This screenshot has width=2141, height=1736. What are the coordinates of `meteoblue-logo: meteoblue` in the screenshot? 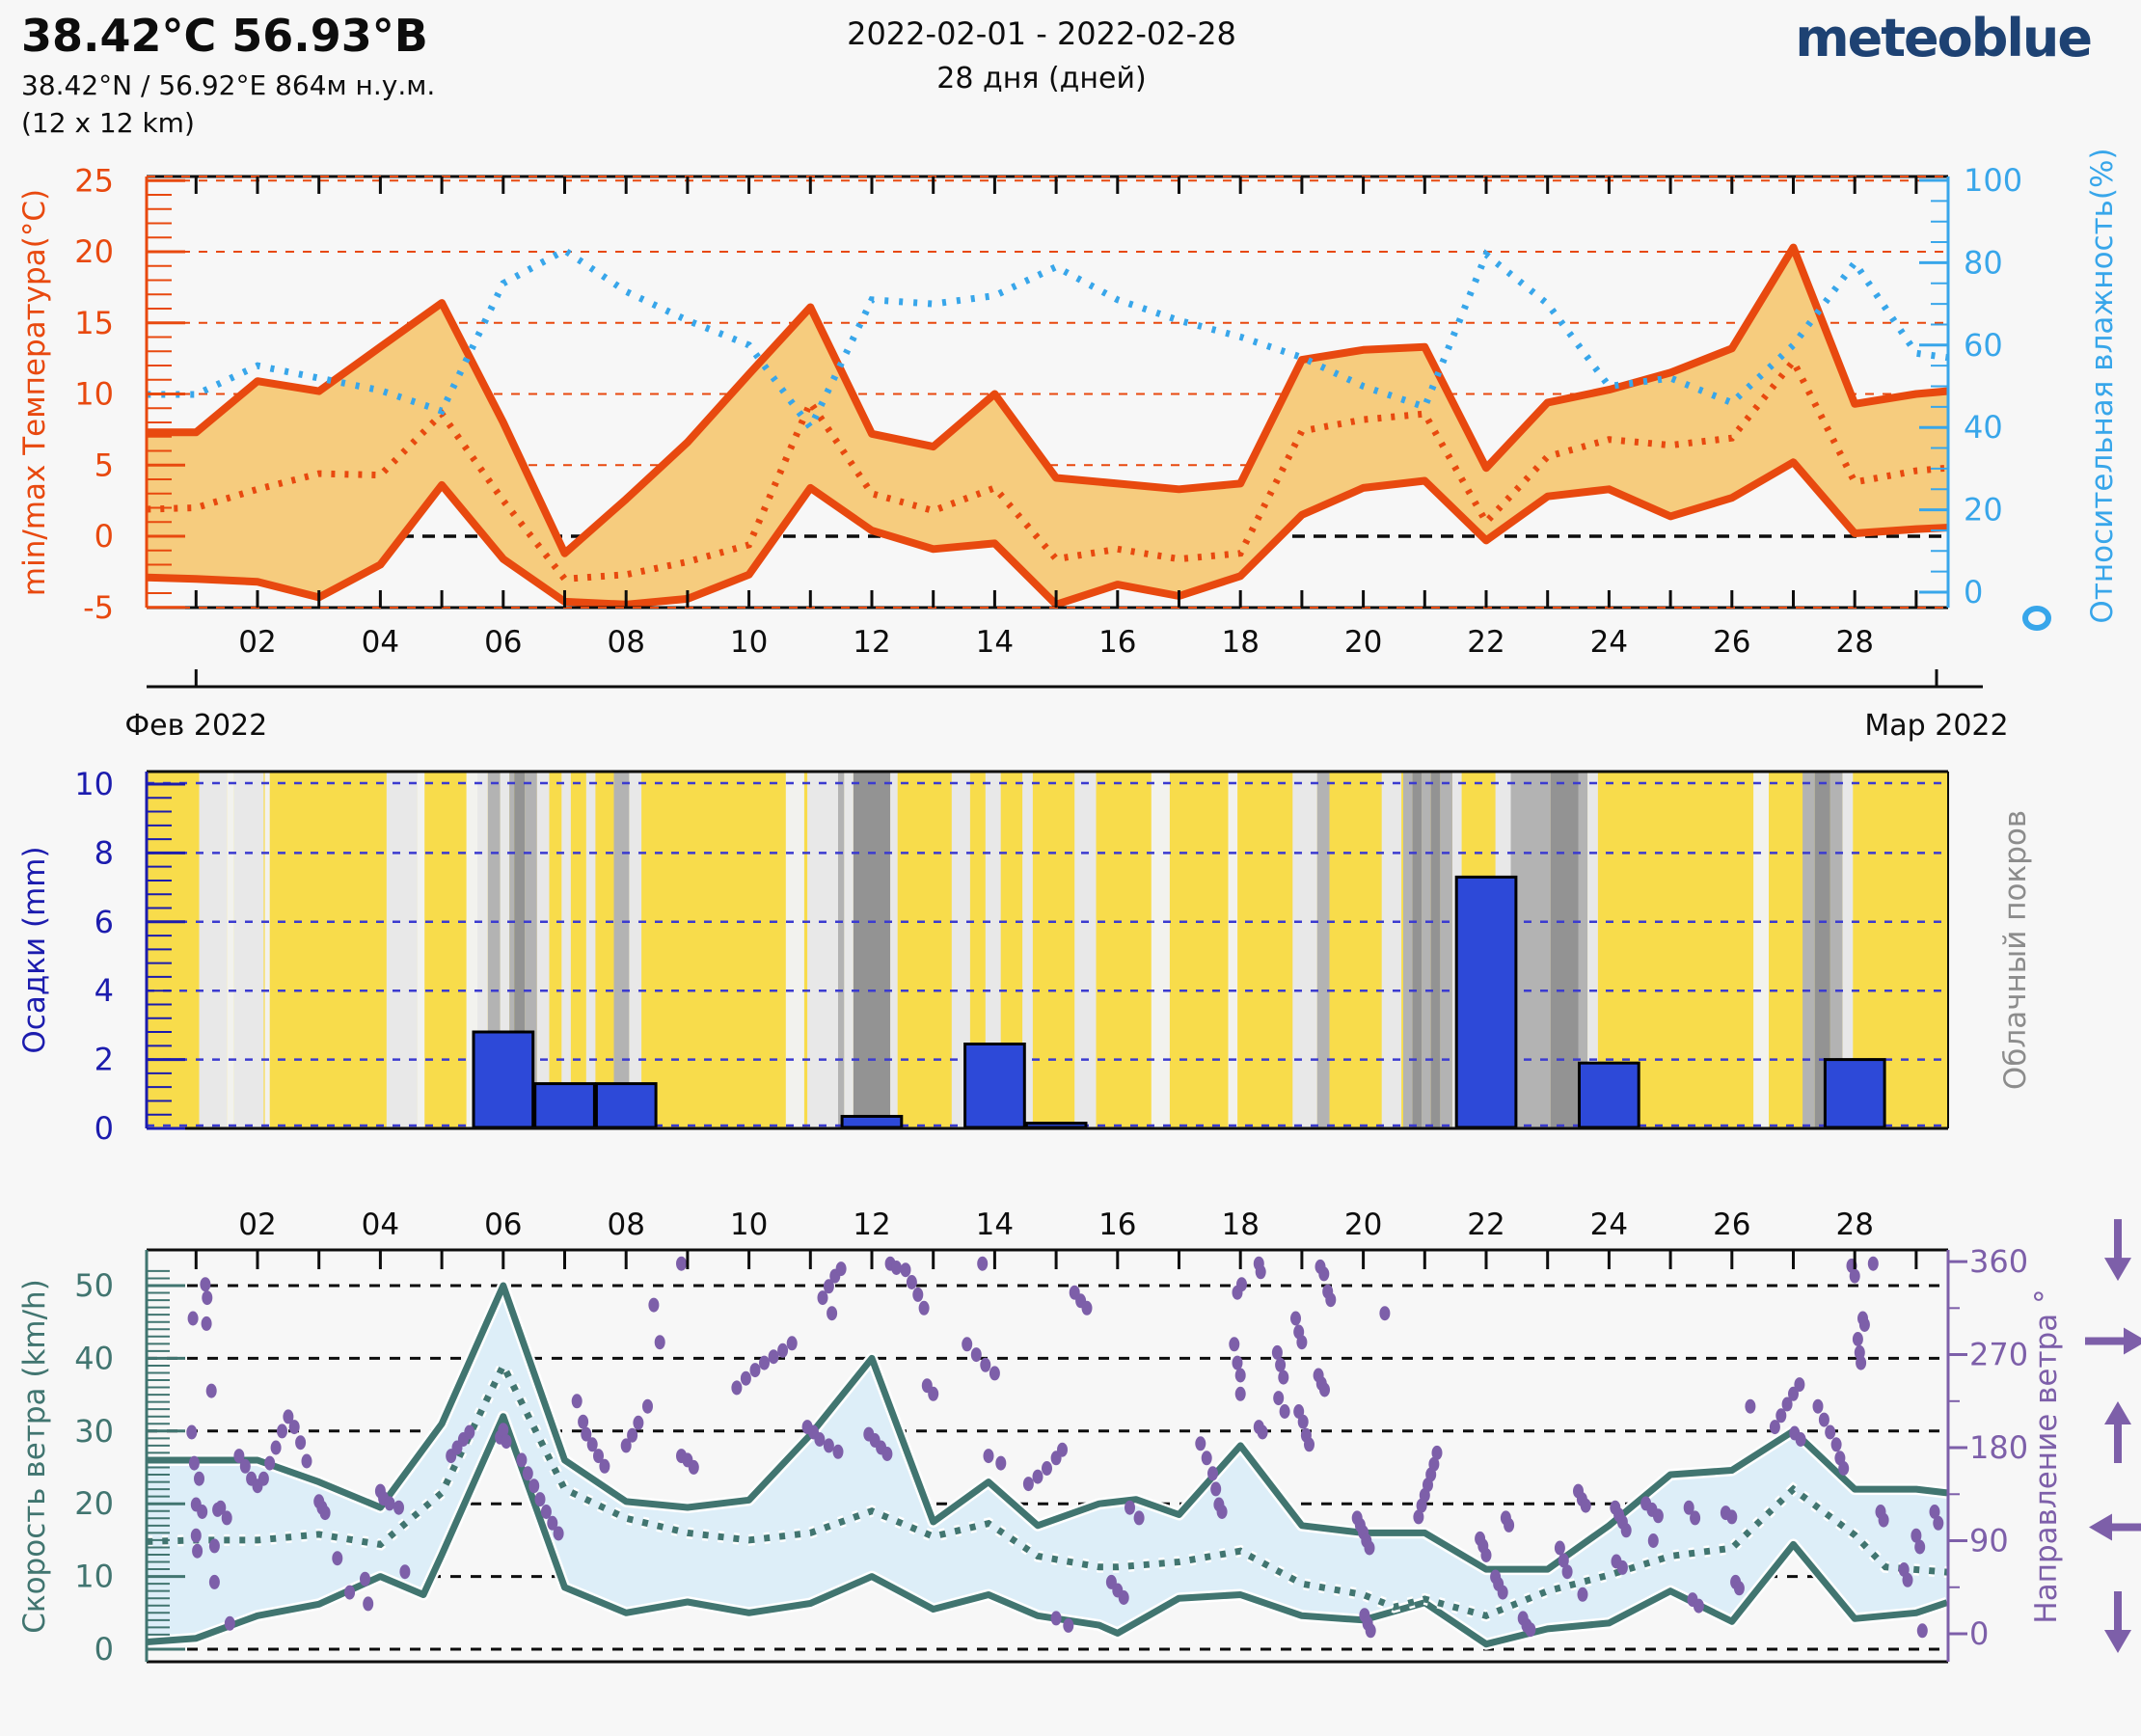 It's located at (1944, 38).